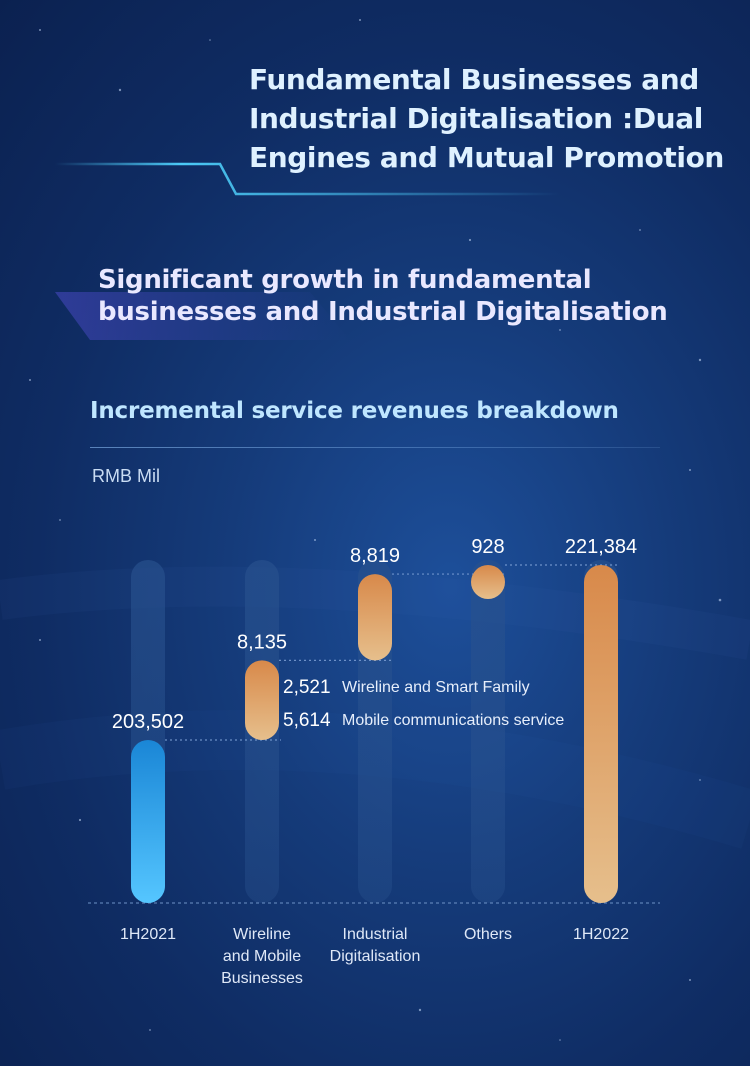 Image resolution: width=750 pixels, height=1066 pixels. I want to click on category-label-4: Others, so click(488, 934).